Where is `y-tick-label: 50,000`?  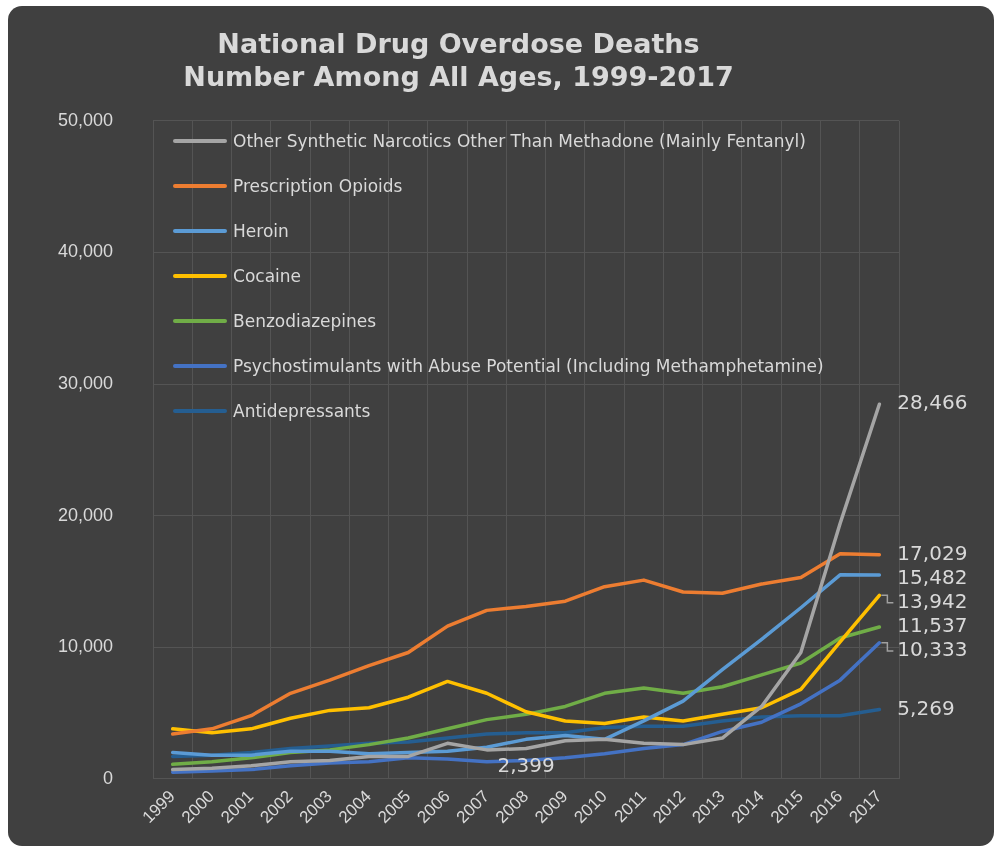
y-tick-label: 50,000 is located at coordinates (85, 119).